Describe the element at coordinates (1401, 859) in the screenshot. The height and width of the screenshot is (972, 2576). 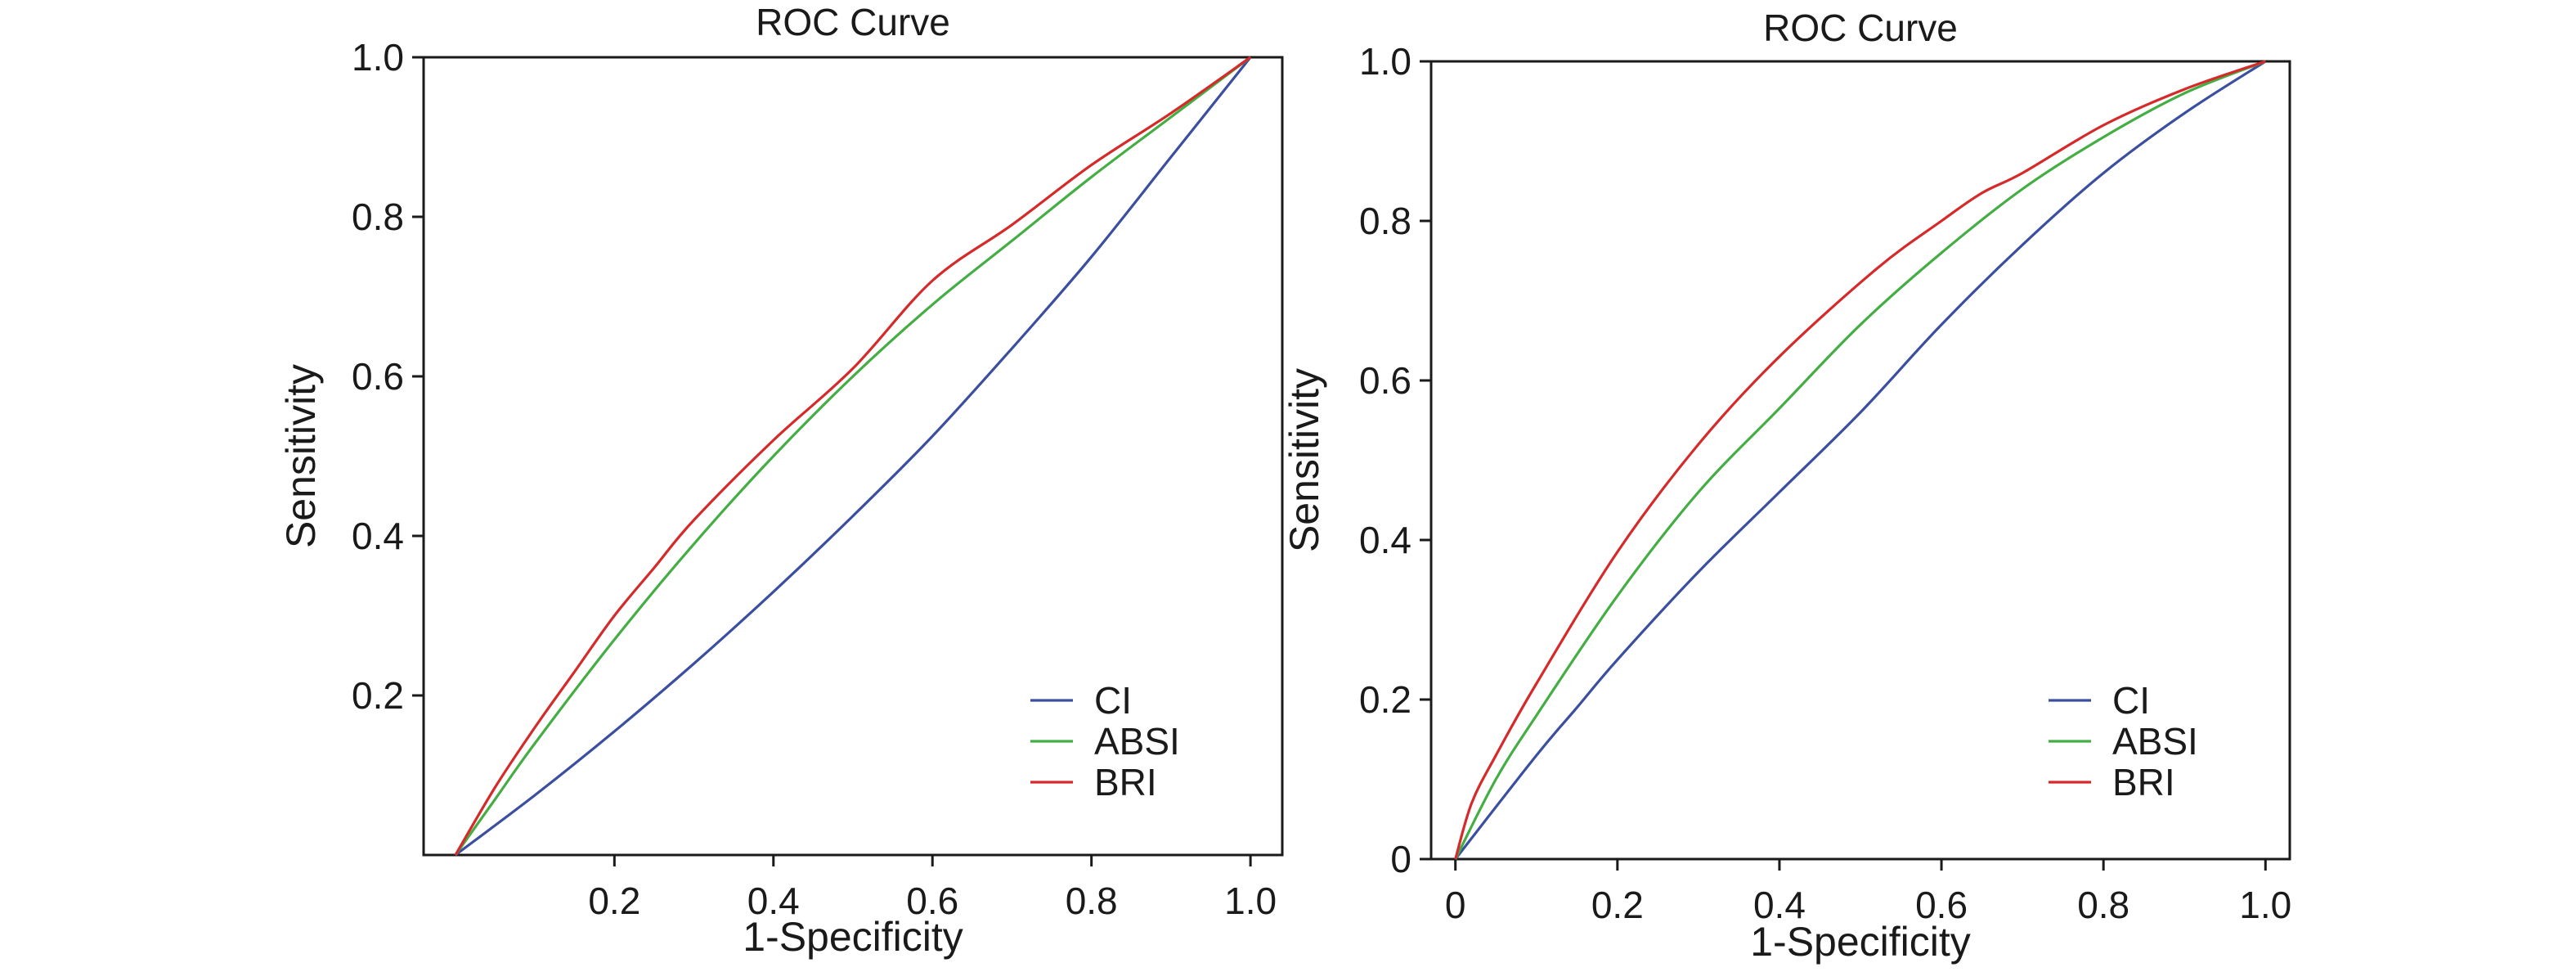
I see `y-tick-label: 0` at that location.